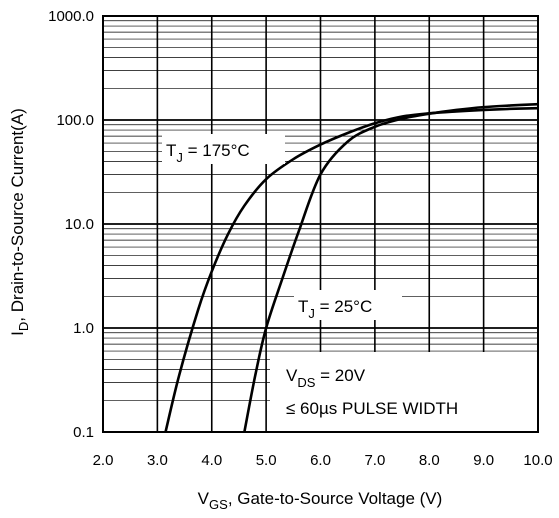 This screenshot has height=518, width=559. Describe the element at coordinates (483, 460) in the screenshot. I see `x-tick-label: 9.0` at that location.